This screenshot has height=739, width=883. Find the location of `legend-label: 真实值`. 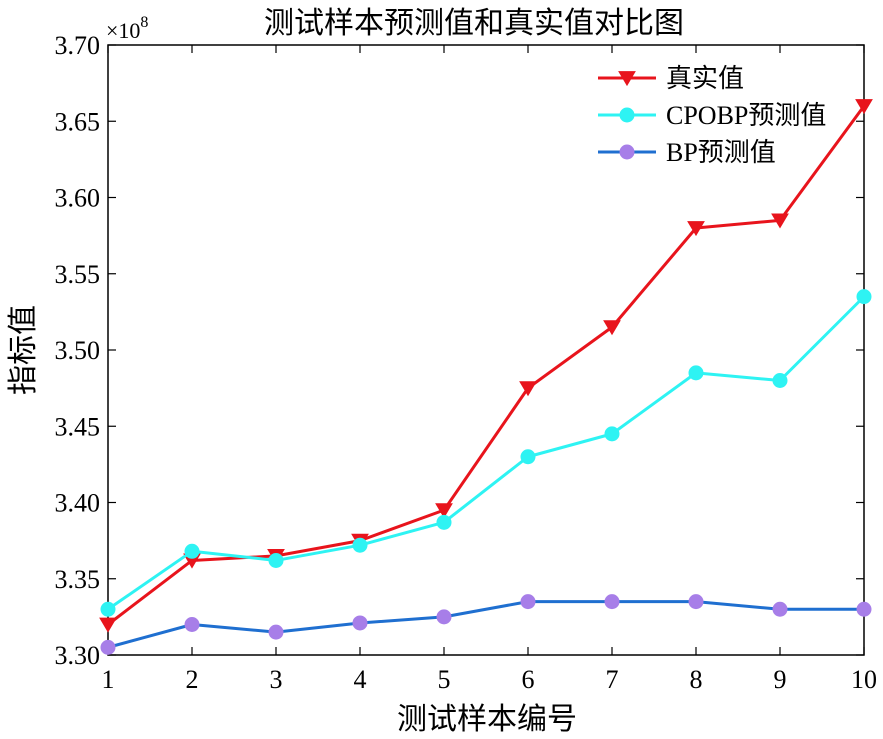

legend-label: 真实值 is located at coordinates (705, 78).